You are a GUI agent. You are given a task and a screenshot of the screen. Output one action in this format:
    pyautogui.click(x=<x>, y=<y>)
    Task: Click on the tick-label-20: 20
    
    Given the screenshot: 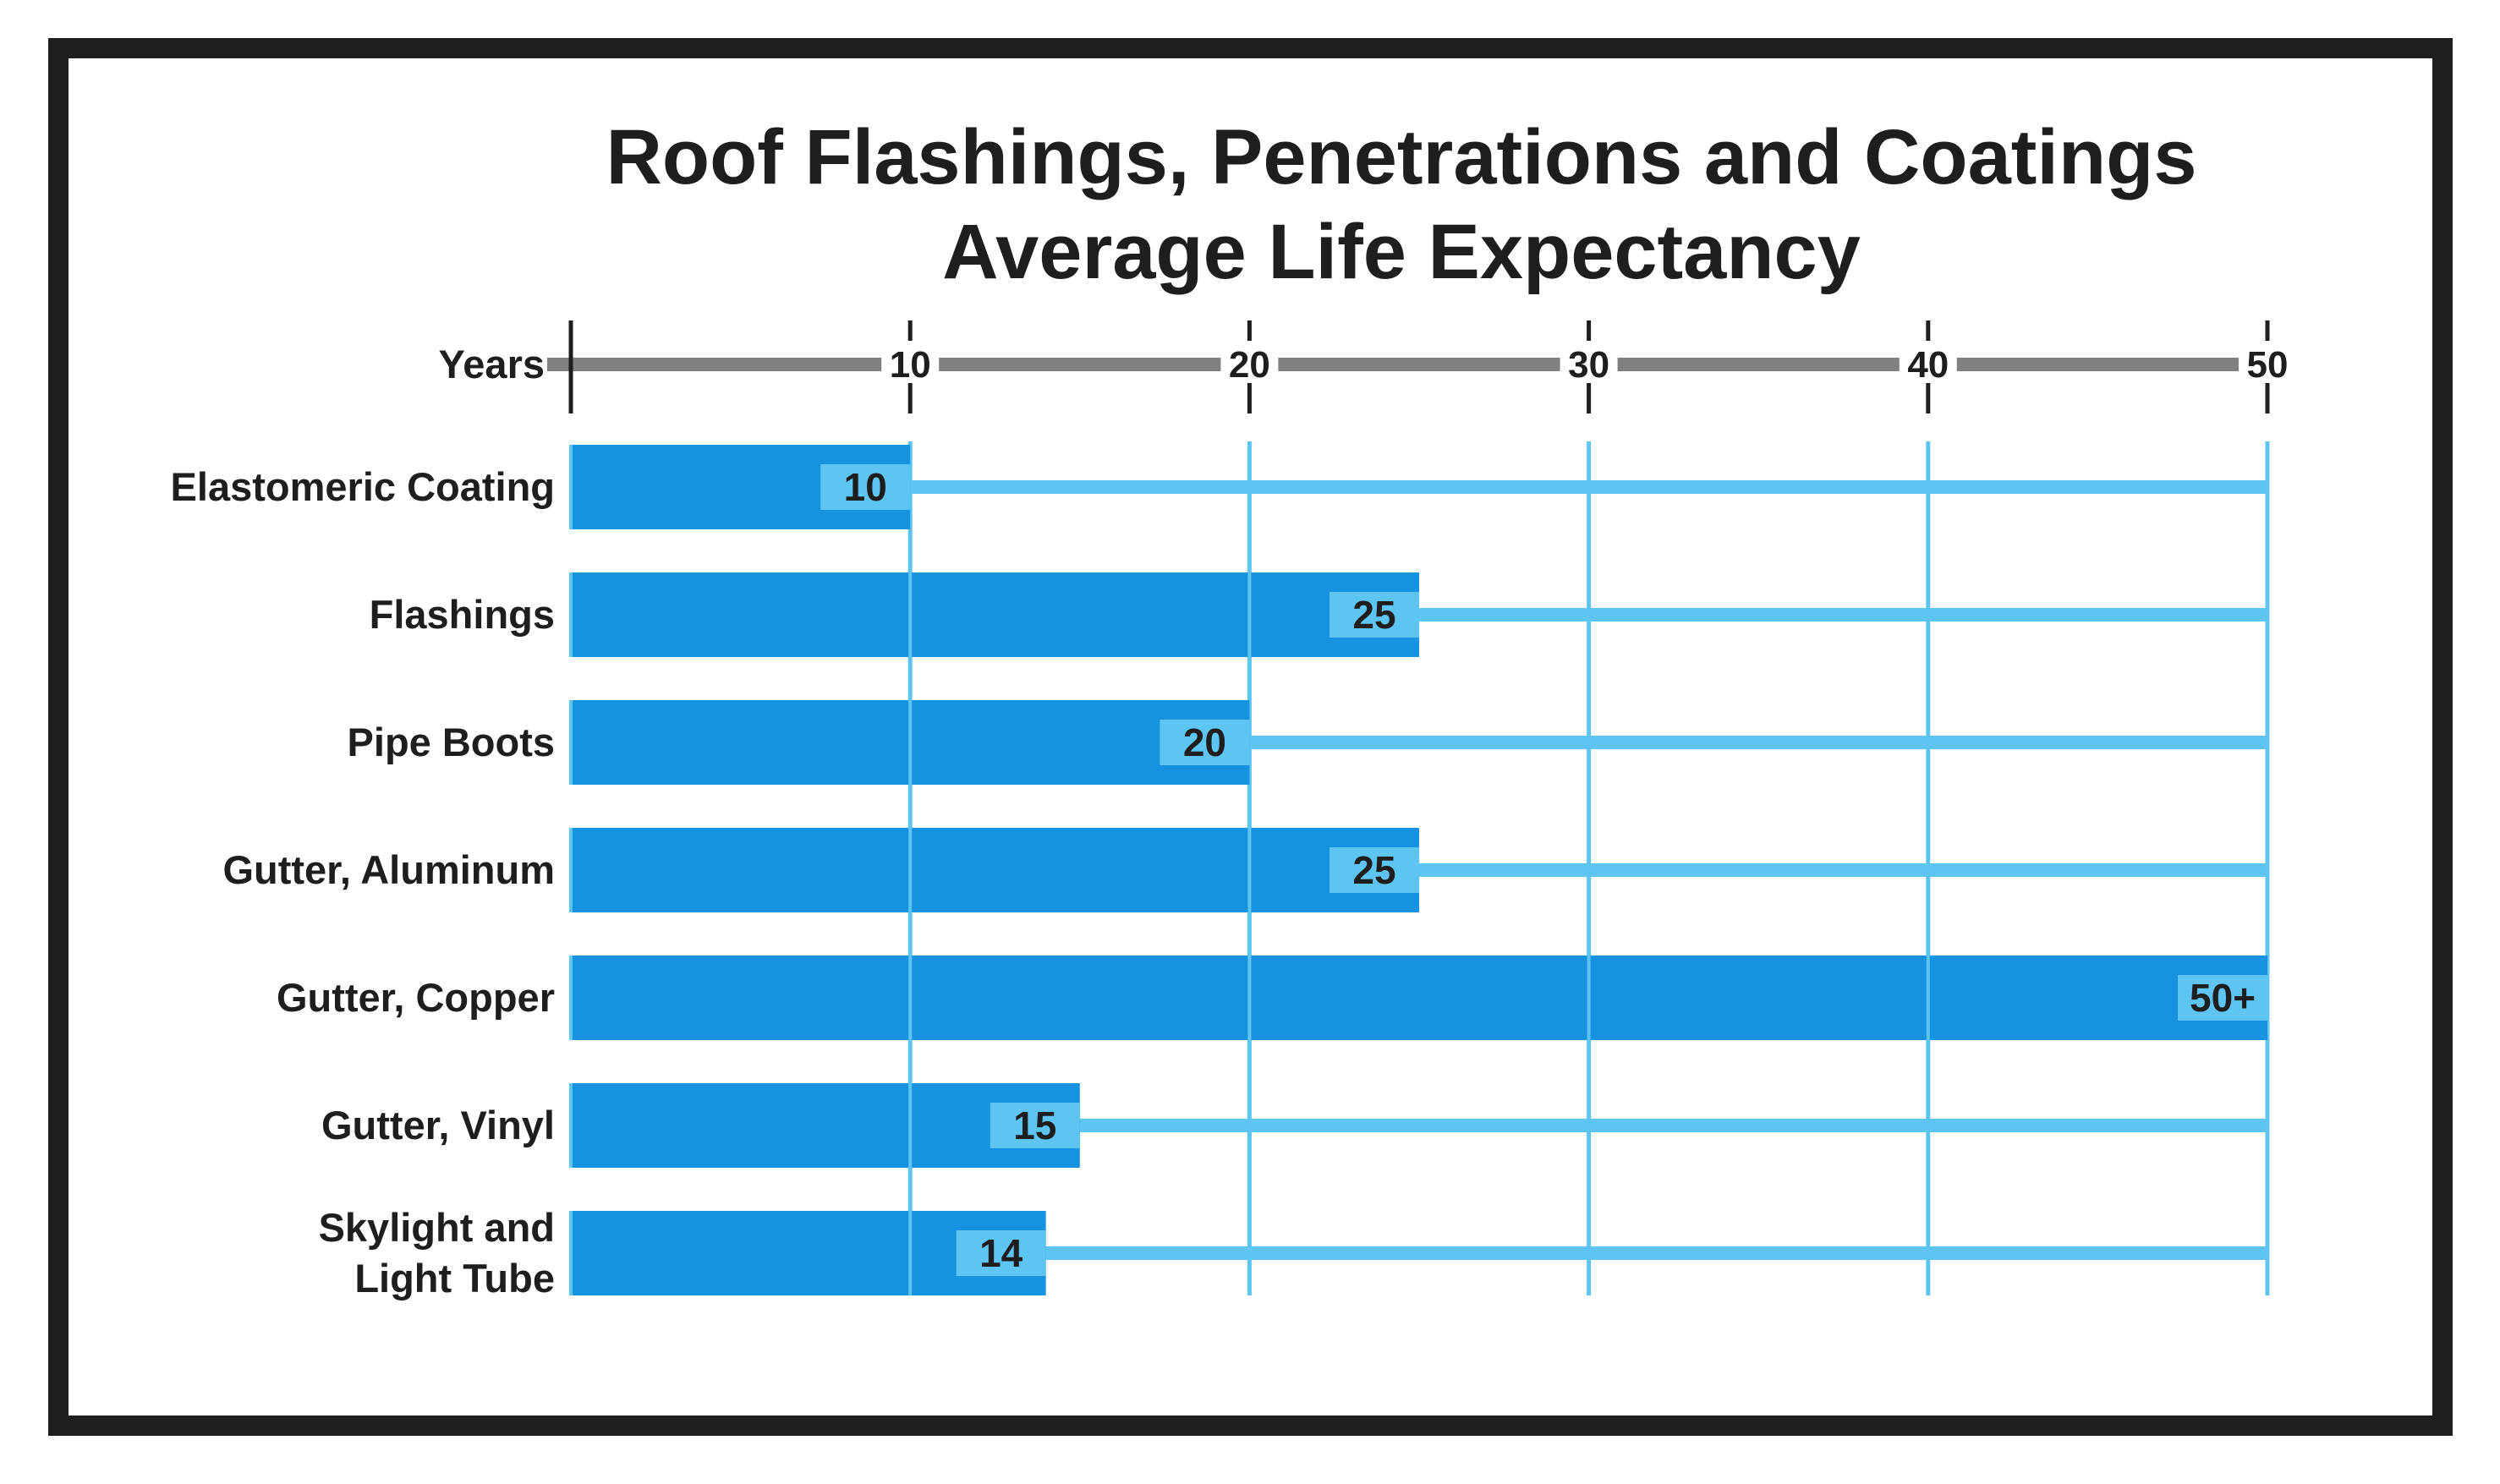 What is the action you would take?
    pyautogui.click(x=1249, y=365)
    